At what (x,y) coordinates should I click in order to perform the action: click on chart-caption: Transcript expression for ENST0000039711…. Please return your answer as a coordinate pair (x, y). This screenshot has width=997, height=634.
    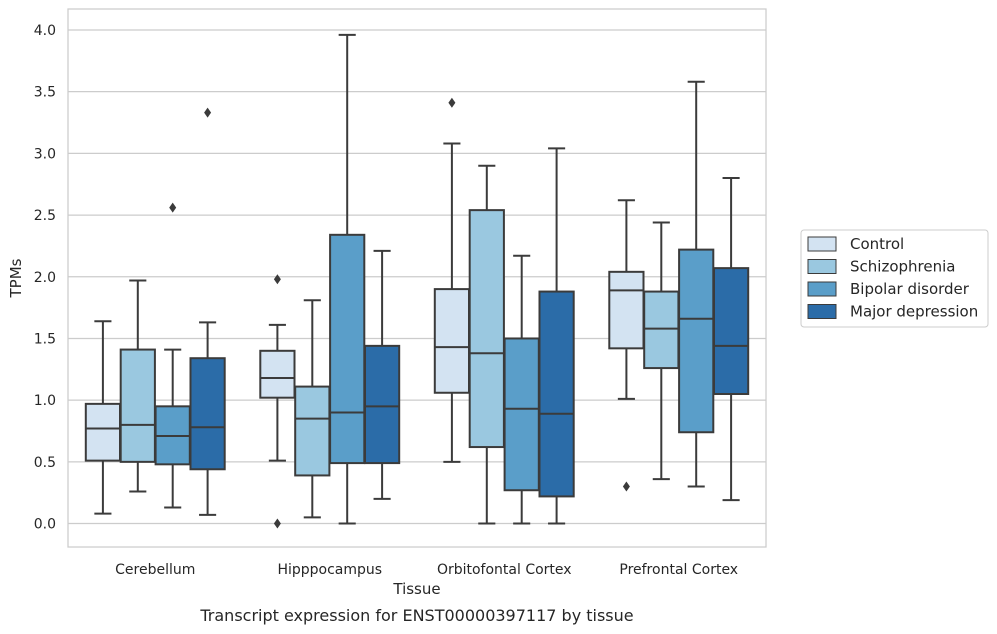
    Looking at the image, I should click on (416, 615).